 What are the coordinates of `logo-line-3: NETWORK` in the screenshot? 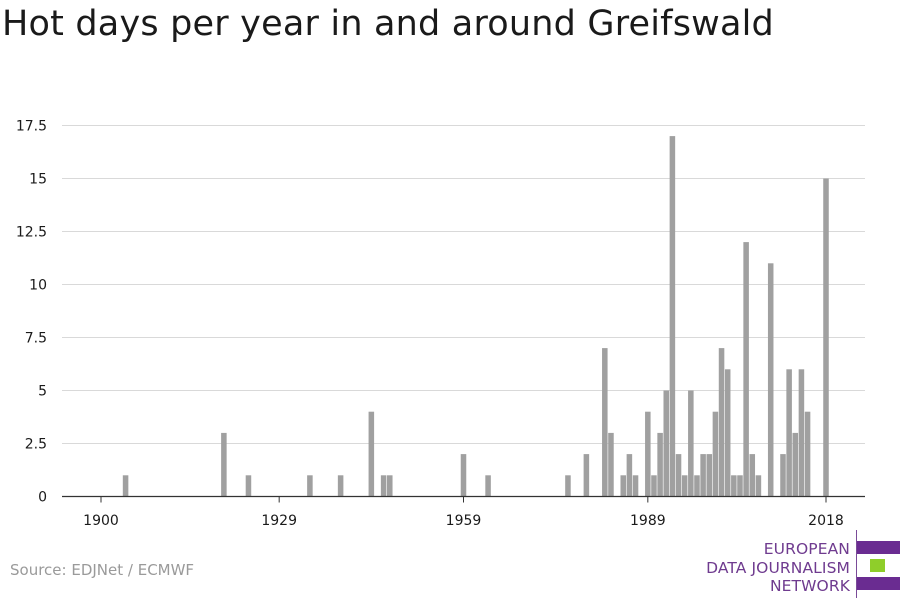 It's located at (809, 586).